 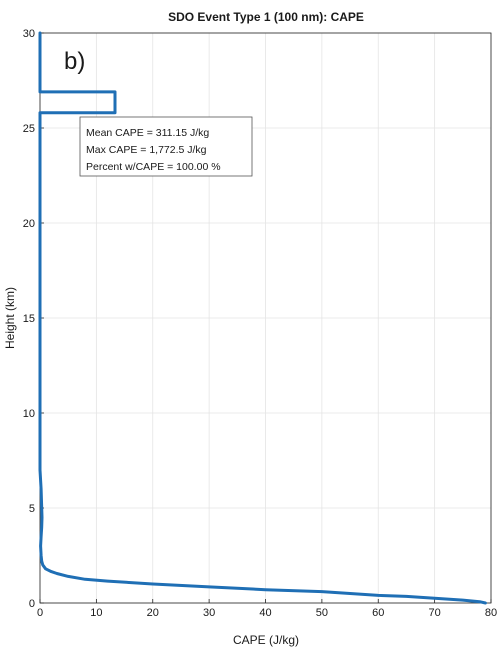 I want to click on y-tick-label: 25, so click(x=29, y=129).